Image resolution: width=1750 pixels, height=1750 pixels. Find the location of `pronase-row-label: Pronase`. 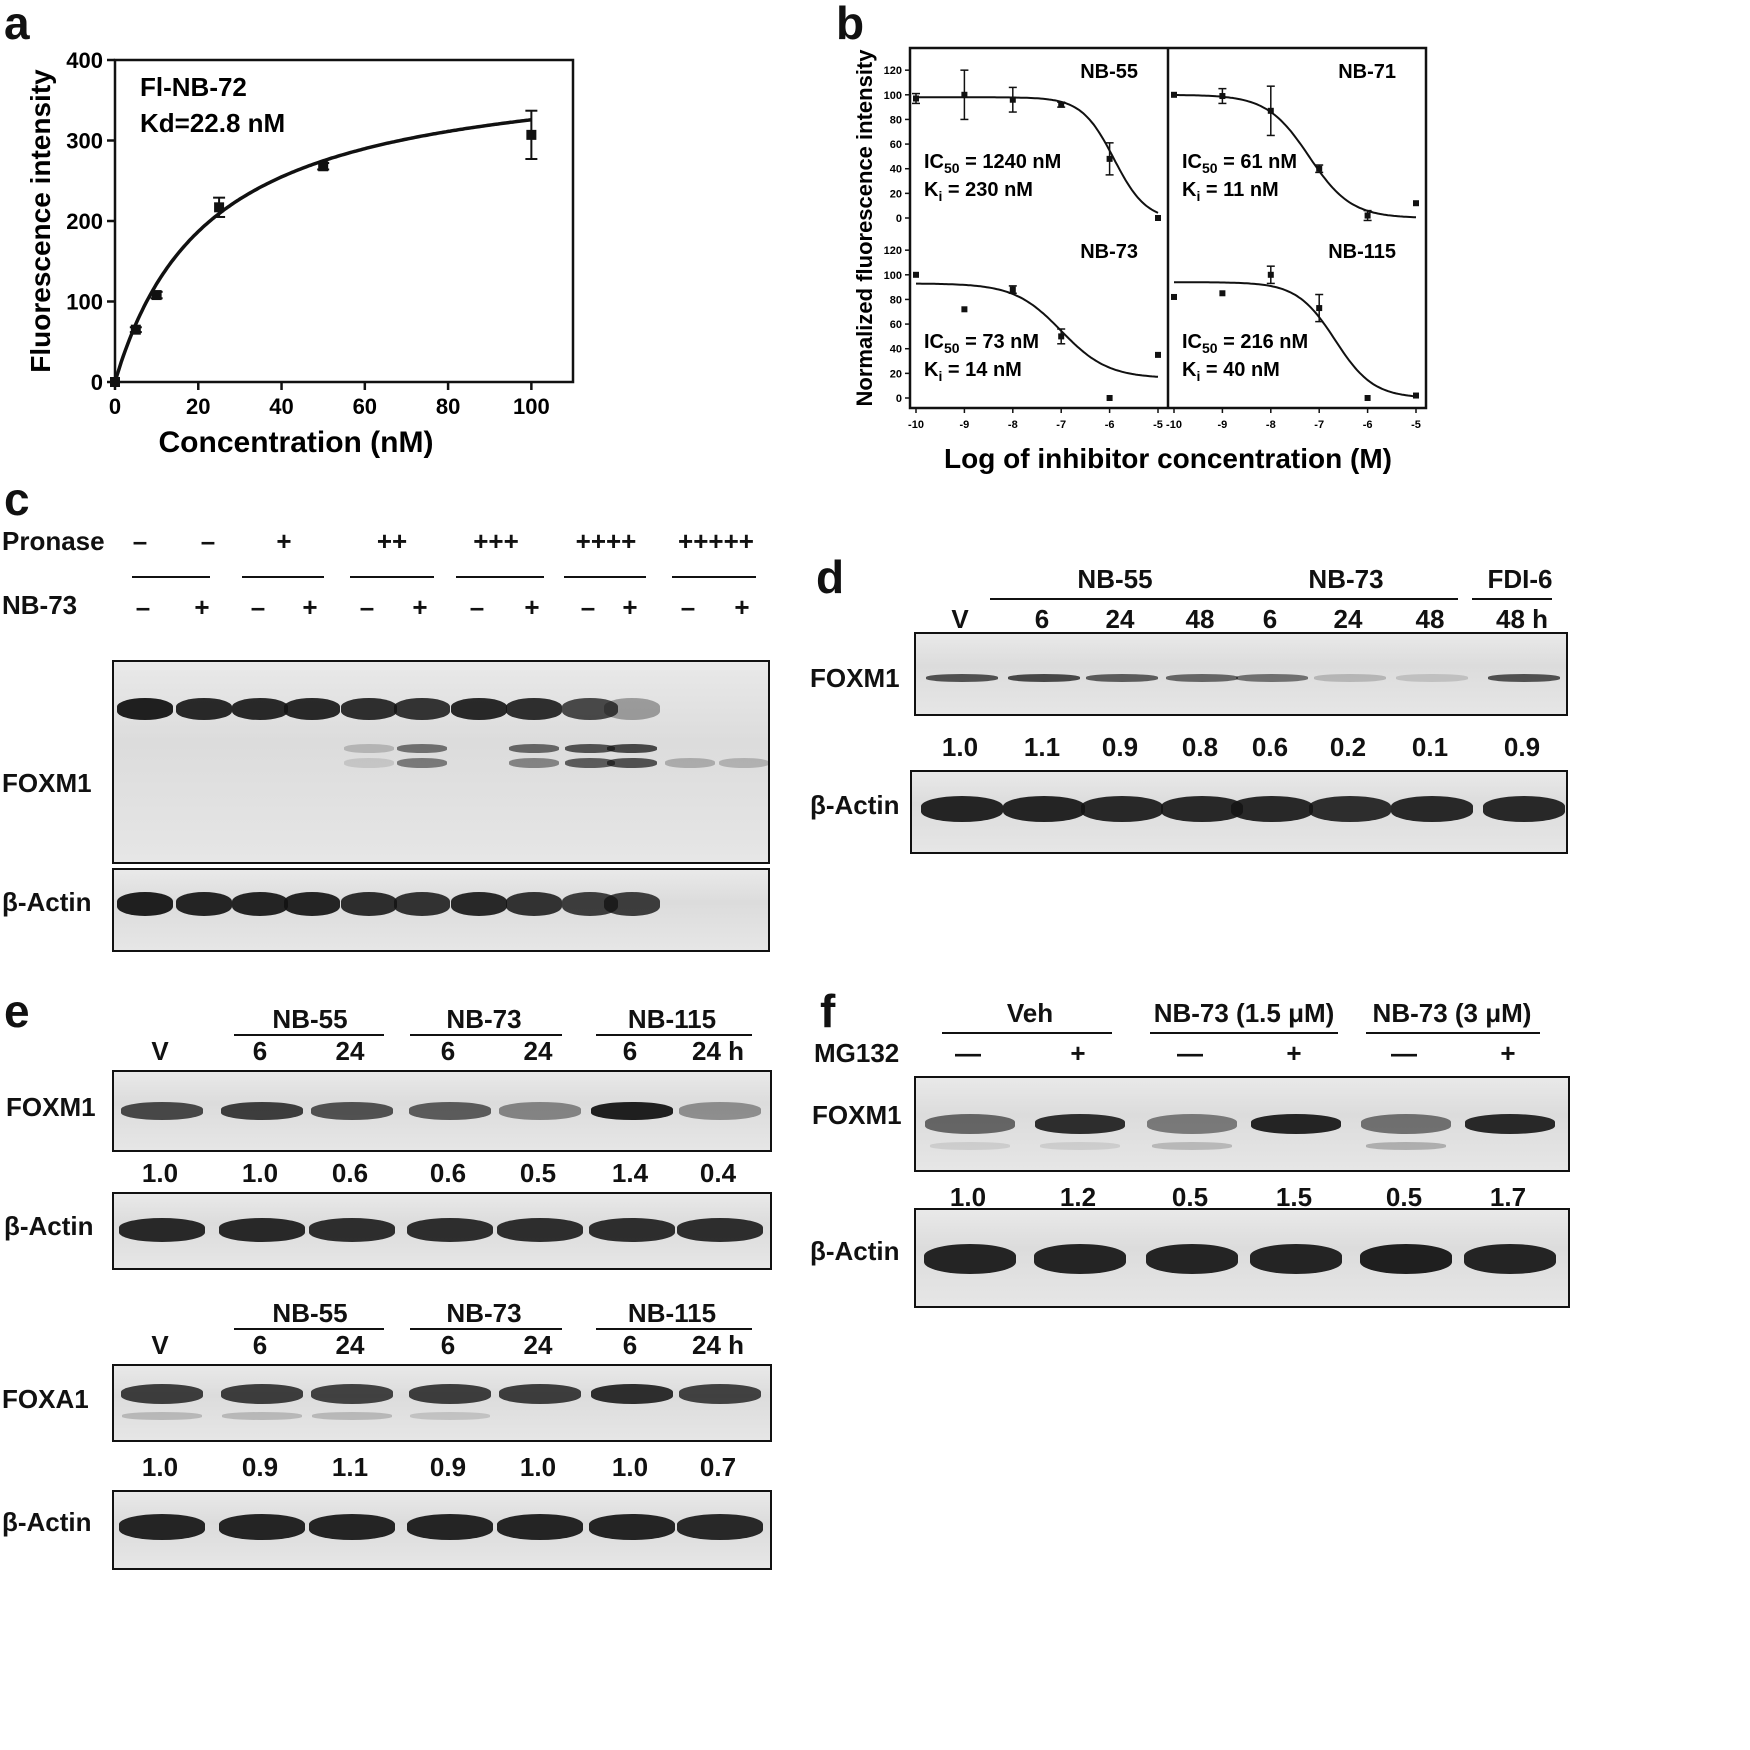

pronase-row-label: Pronase is located at coordinates (53, 541).